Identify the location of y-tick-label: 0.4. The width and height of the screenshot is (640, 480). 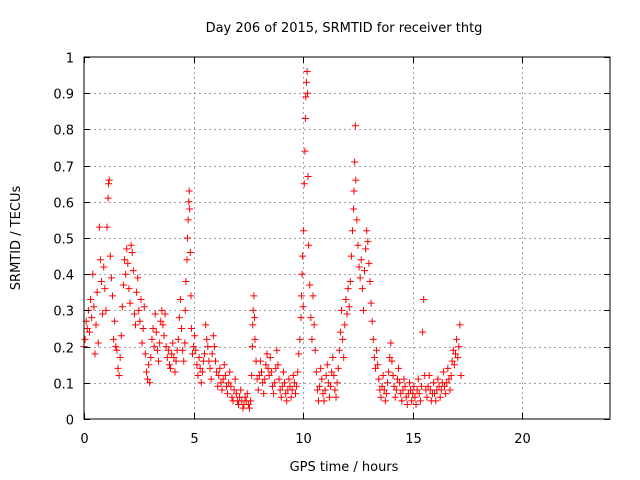
(63, 276).